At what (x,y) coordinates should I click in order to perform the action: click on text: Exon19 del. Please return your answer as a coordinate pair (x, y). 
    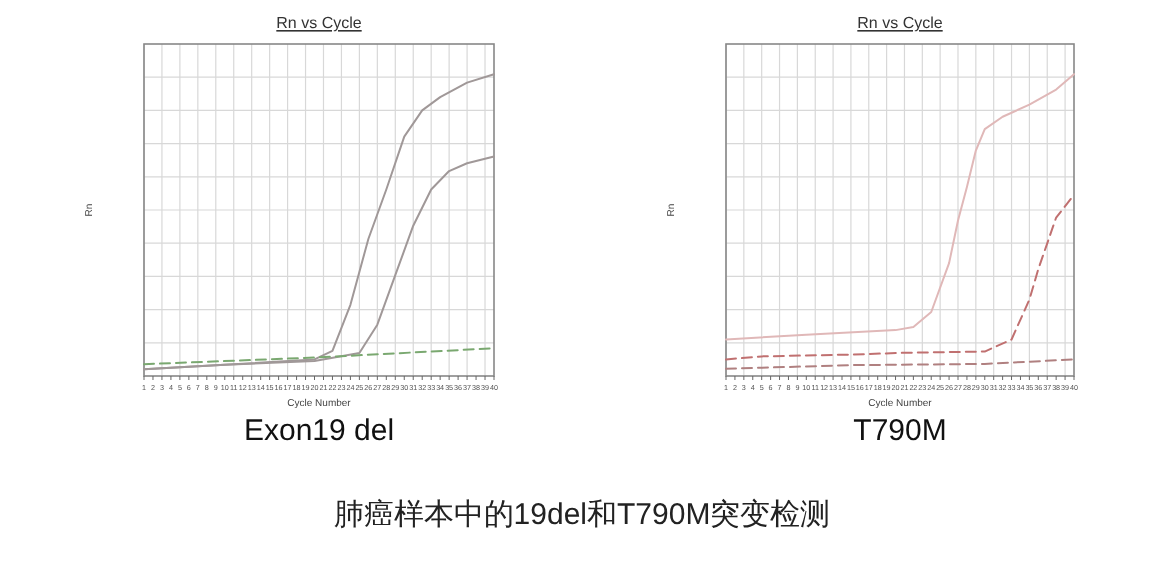
    Looking at the image, I should click on (319, 431).